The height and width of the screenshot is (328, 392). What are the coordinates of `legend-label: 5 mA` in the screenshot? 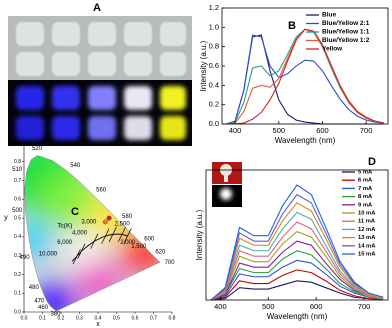 It's located at (365, 173).